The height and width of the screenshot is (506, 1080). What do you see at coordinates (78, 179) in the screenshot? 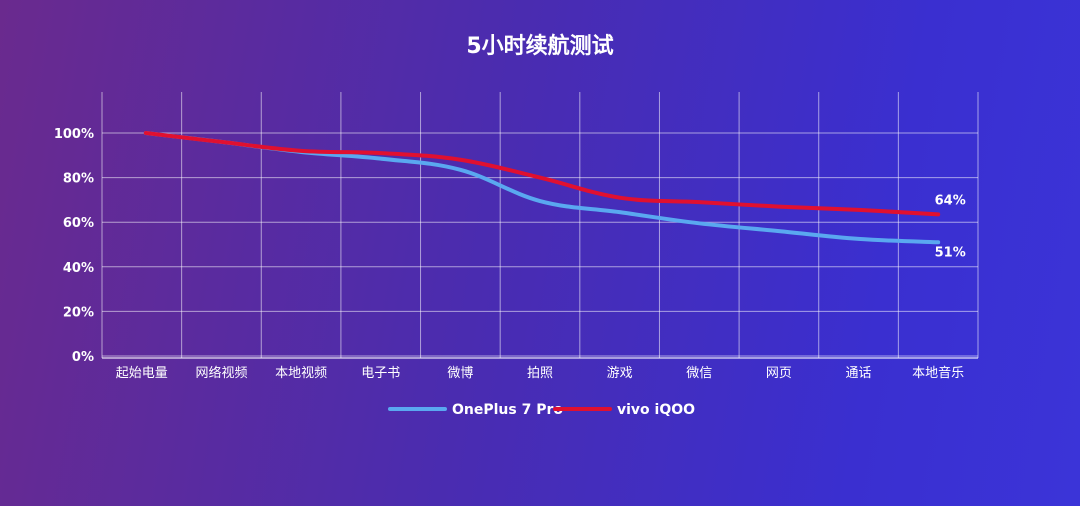
I see `y-tick-label: 80%` at bounding box center [78, 179].